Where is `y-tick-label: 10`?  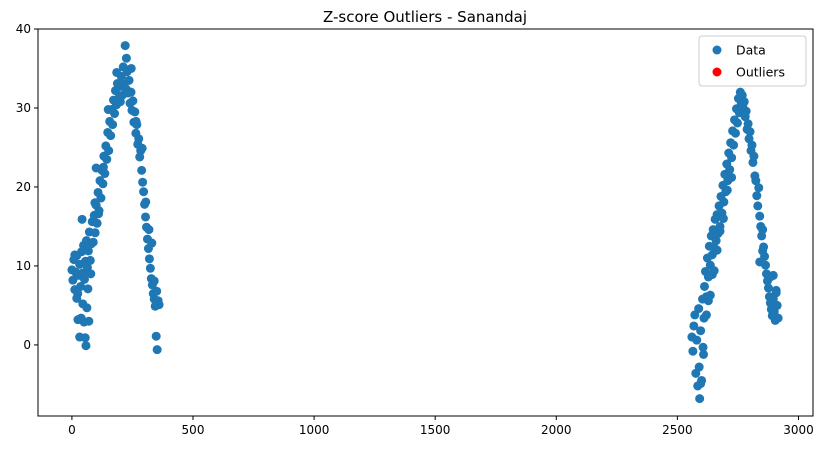
y-tick-label: 10 is located at coordinates (23, 266).